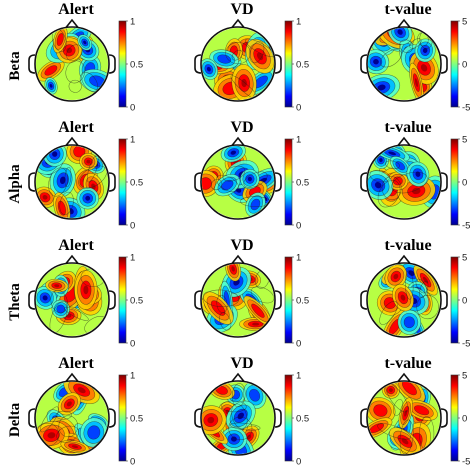  Describe the element at coordinates (15, 184) in the screenshot. I see `row-label: Alpha` at that location.